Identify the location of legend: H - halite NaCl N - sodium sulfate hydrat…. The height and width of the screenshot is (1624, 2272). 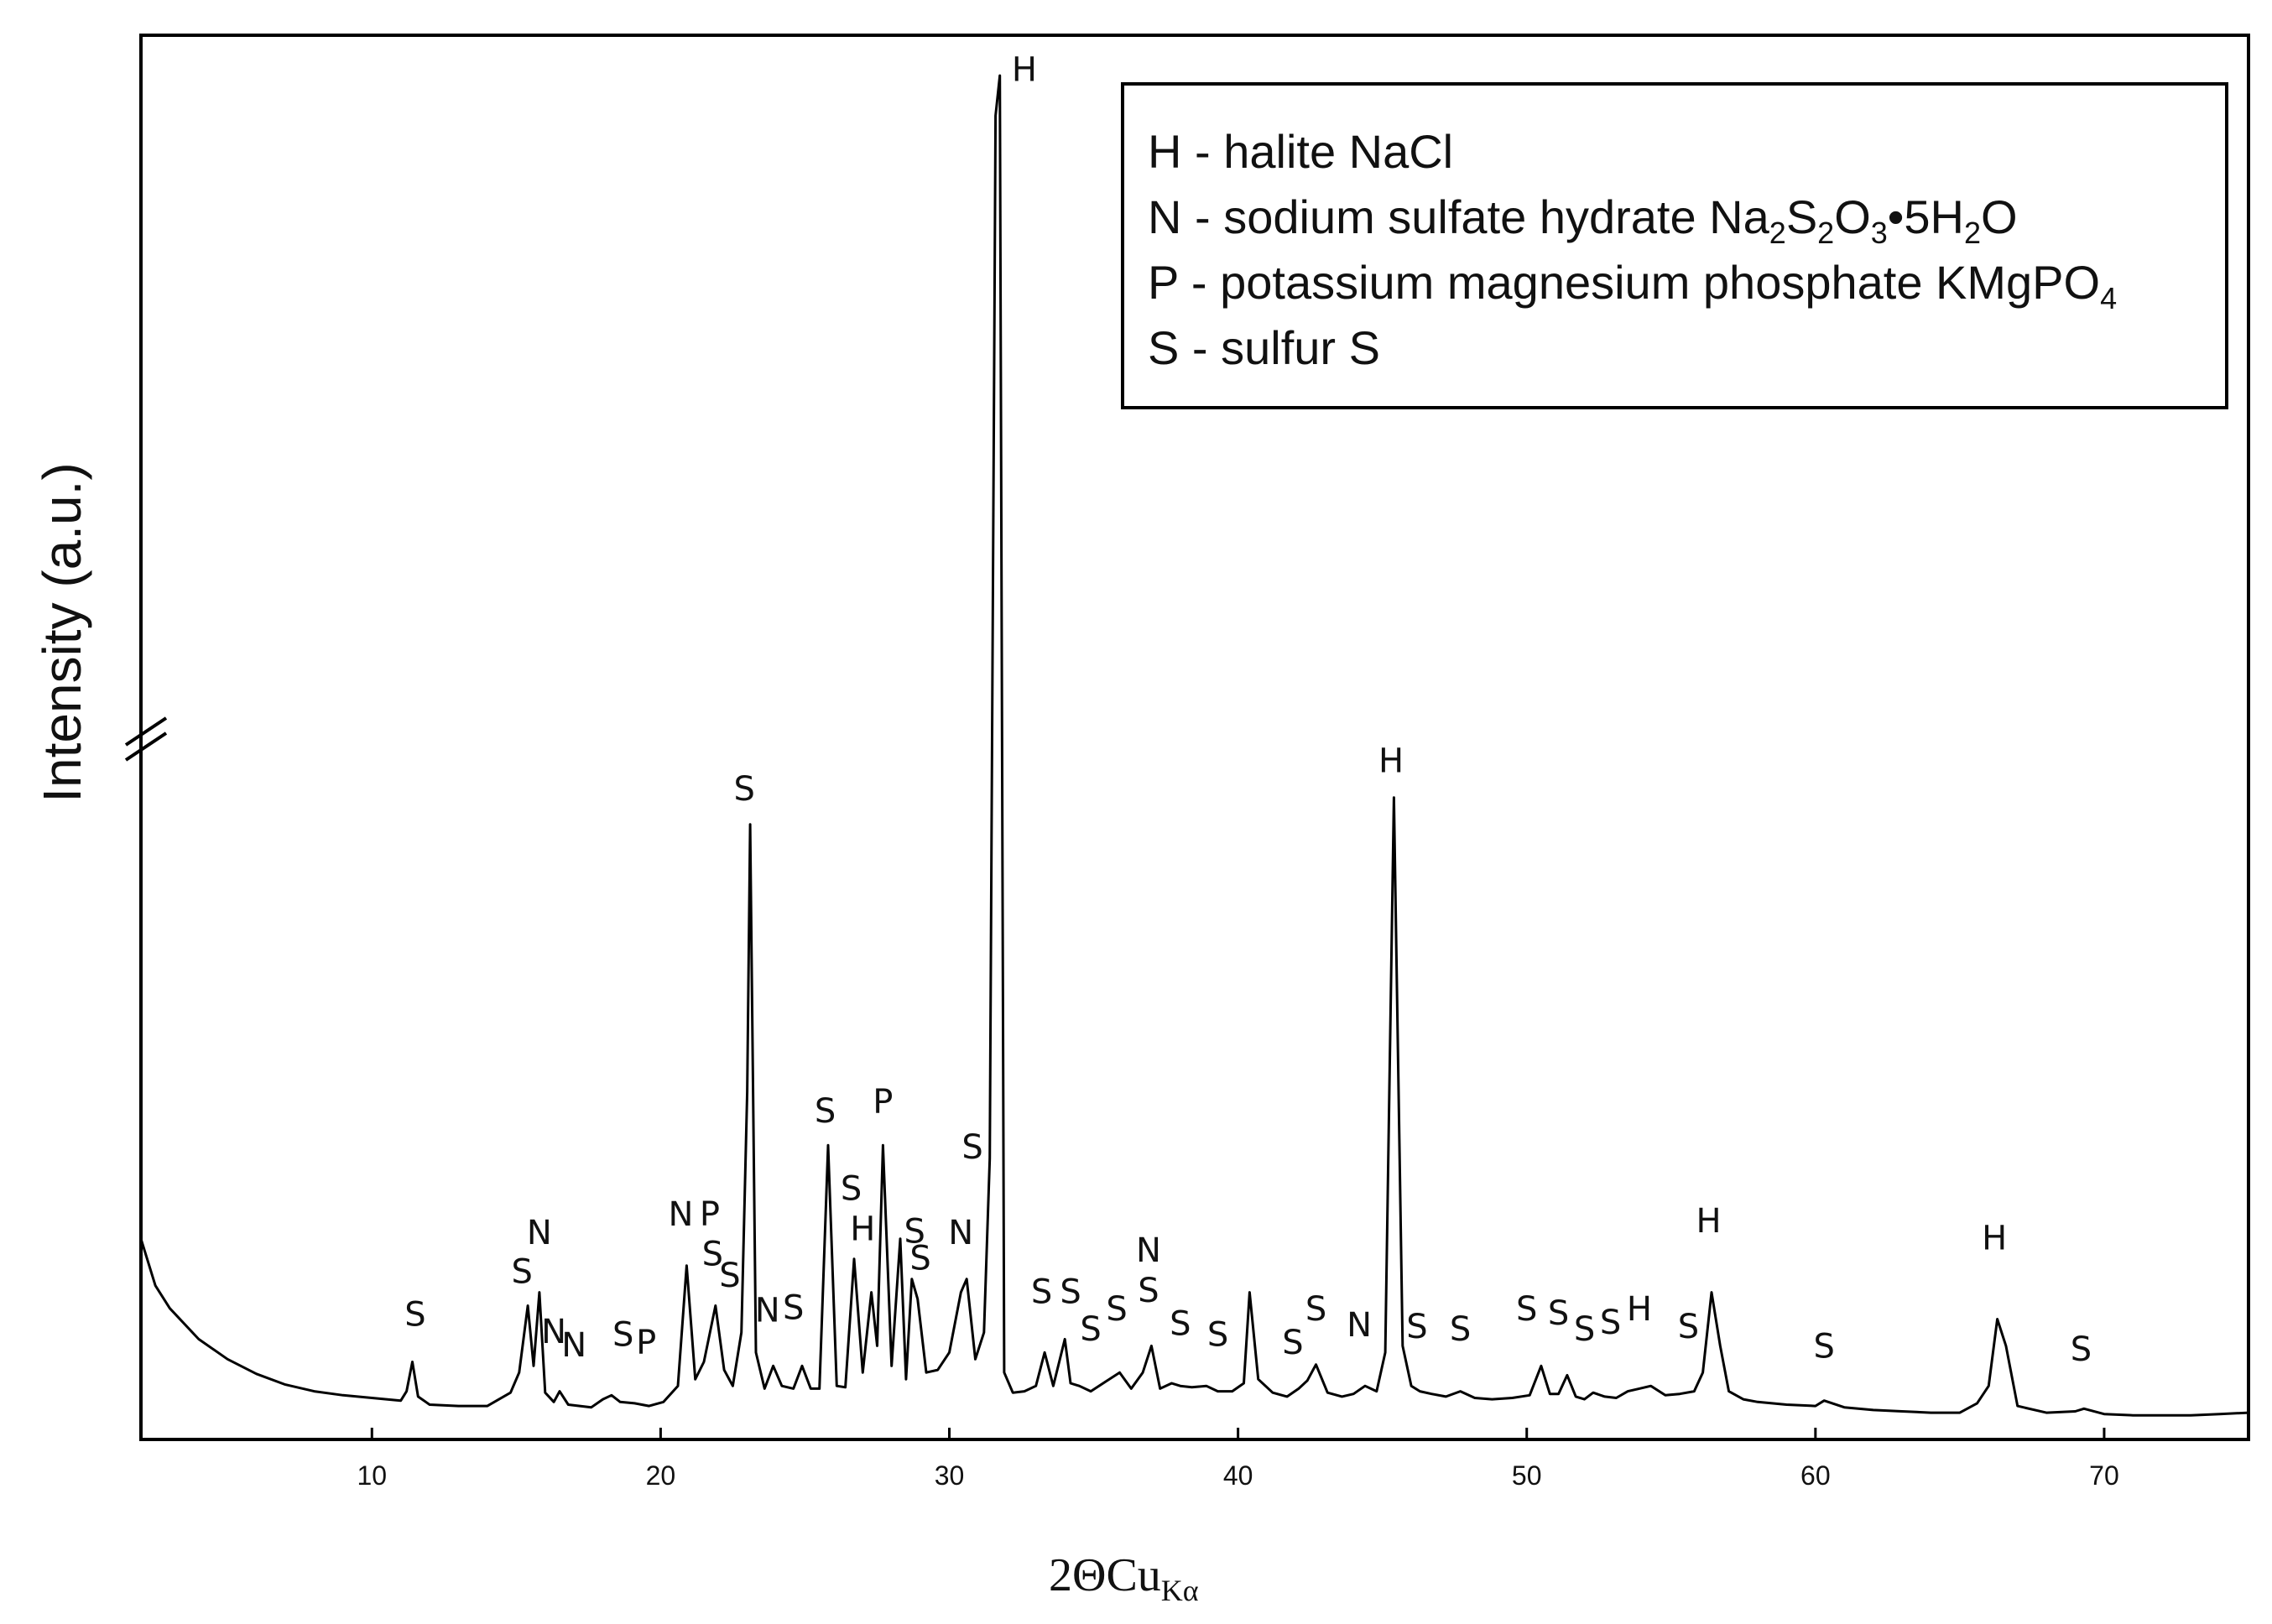
(1674, 245).